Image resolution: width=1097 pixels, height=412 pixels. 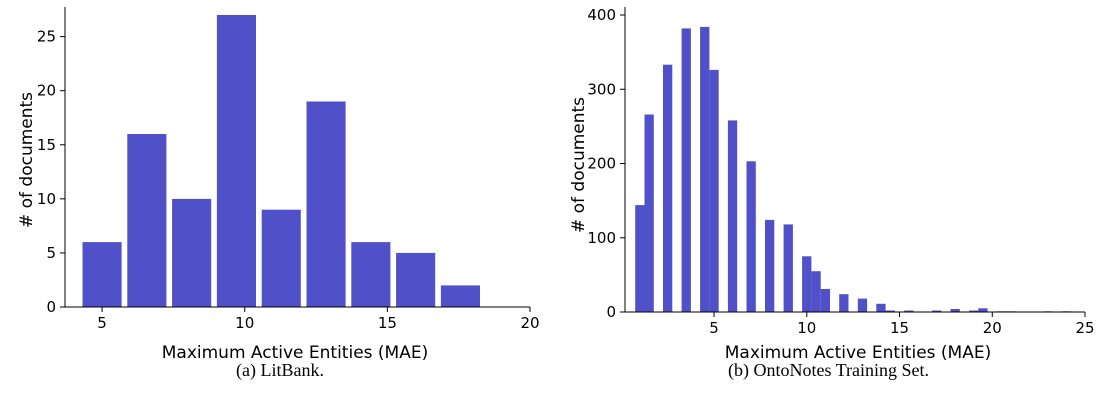 What do you see at coordinates (601, 238) in the screenshot?
I see `ontonotes-y-tick-label: 100` at bounding box center [601, 238].